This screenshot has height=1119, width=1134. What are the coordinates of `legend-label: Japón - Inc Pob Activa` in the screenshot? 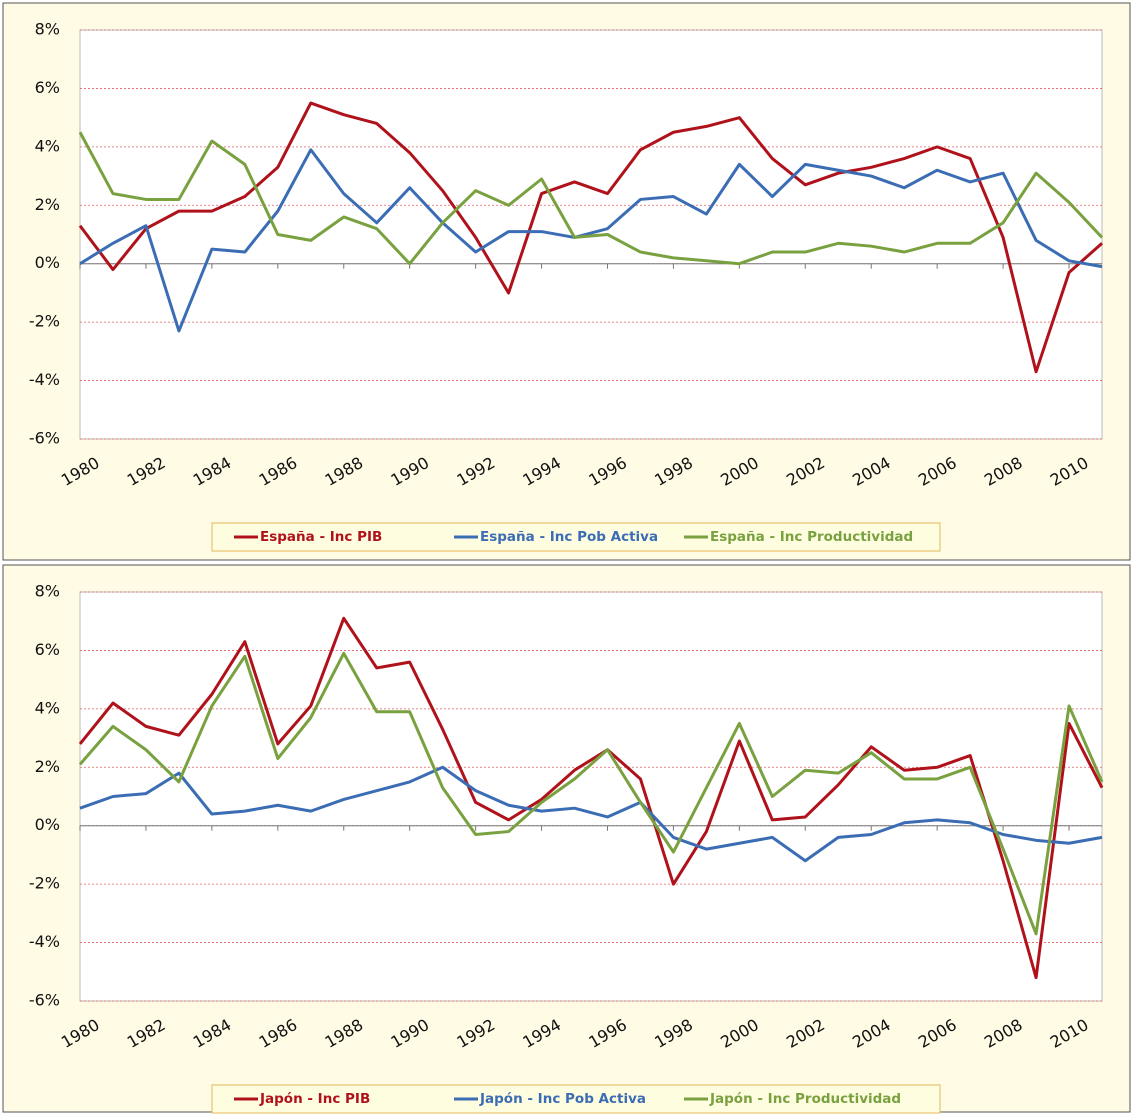 It's located at (562, 1099).